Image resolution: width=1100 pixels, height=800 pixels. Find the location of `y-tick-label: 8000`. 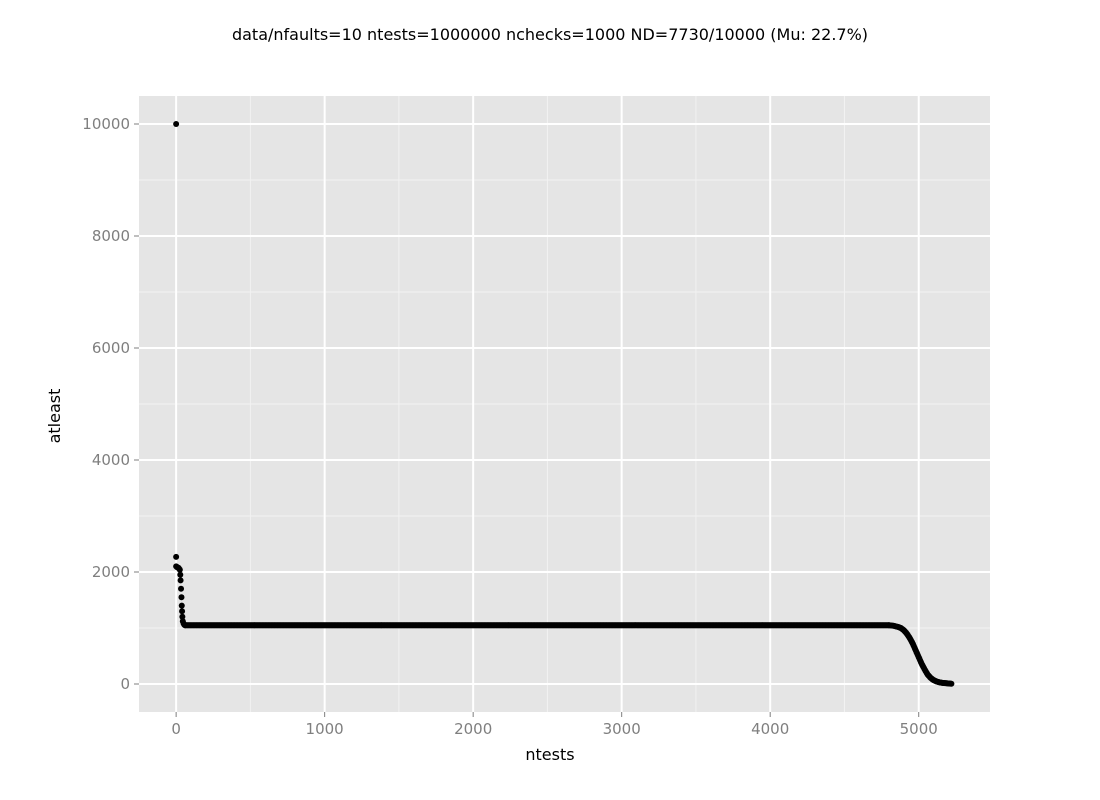

y-tick-label: 8000 is located at coordinates (111, 236).